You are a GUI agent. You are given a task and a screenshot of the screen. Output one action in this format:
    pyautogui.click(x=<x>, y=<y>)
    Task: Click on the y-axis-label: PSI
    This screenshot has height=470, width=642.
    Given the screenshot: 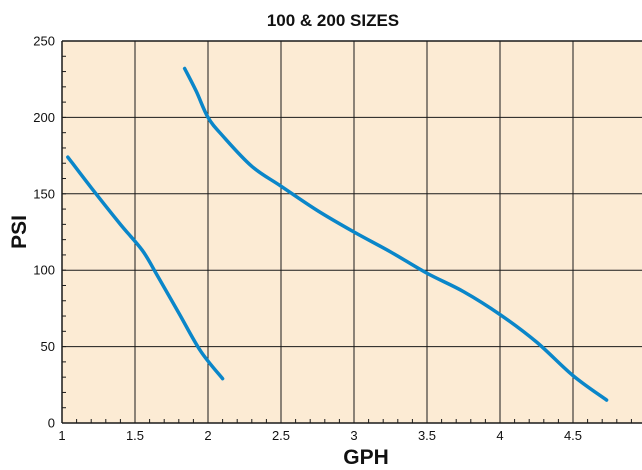 What is the action you would take?
    pyautogui.click(x=19, y=232)
    